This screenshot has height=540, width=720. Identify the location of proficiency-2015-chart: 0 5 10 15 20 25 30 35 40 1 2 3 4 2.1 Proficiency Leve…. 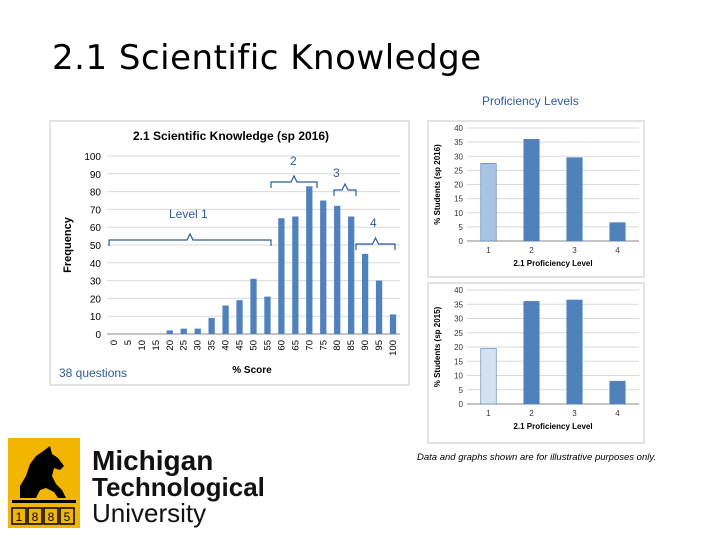
(536, 358).